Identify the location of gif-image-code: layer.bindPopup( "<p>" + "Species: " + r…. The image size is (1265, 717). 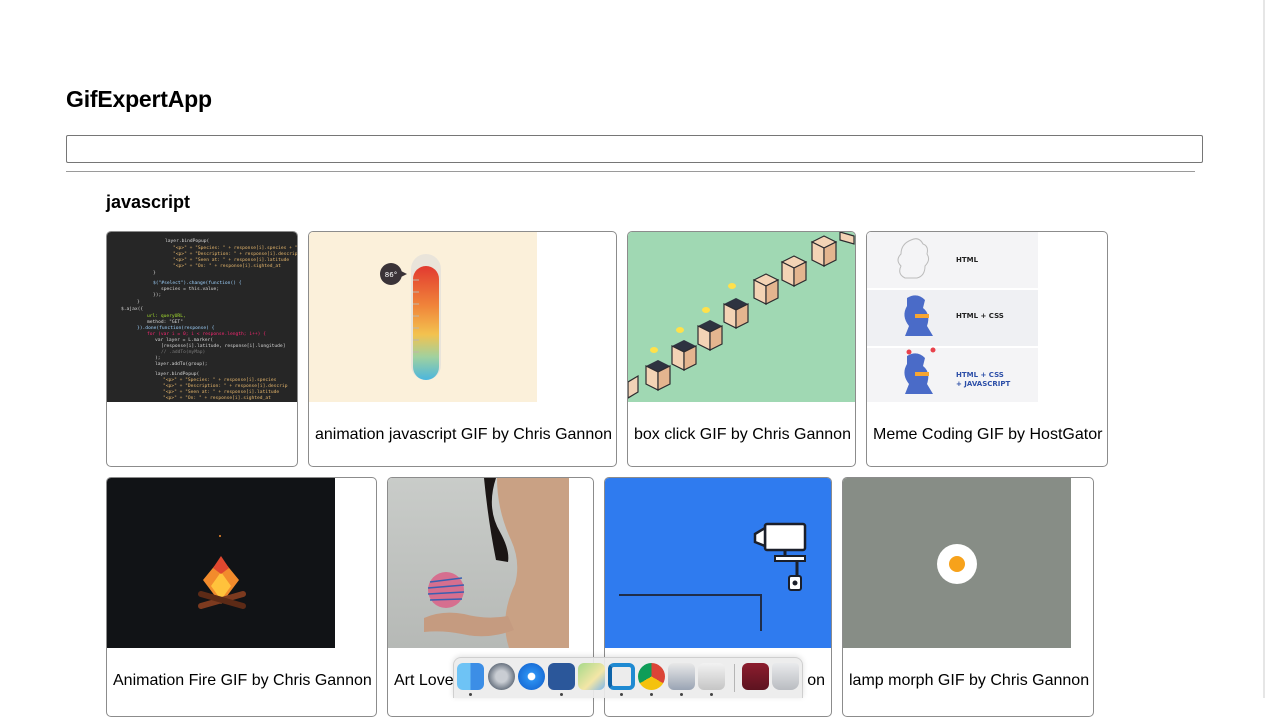
(202, 317).